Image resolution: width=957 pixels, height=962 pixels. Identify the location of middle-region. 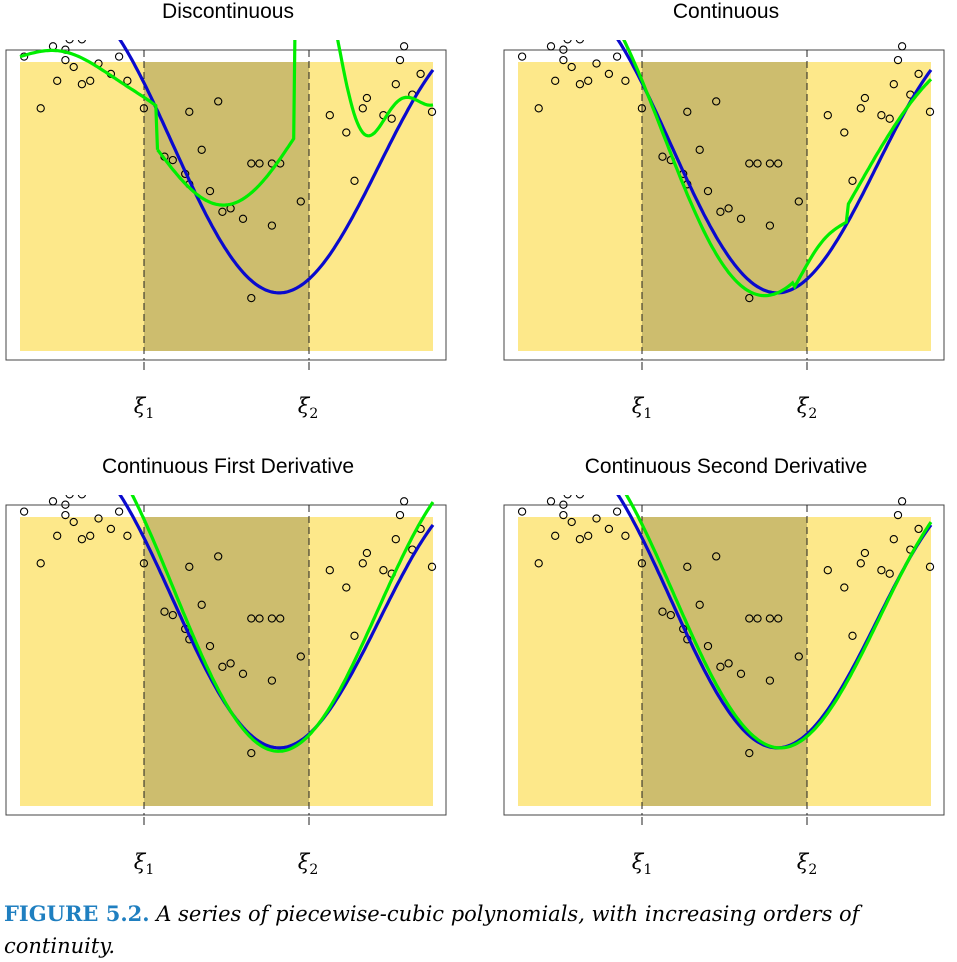
(226, 661).